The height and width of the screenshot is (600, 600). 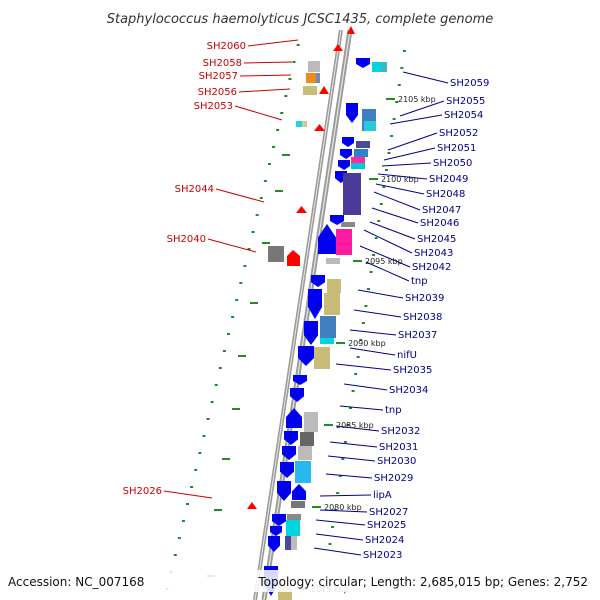 What do you see at coordinates (400, 431) in the screenshot?
I see `reverse-gene-label: SH2032` at bounding box center [400, 431].